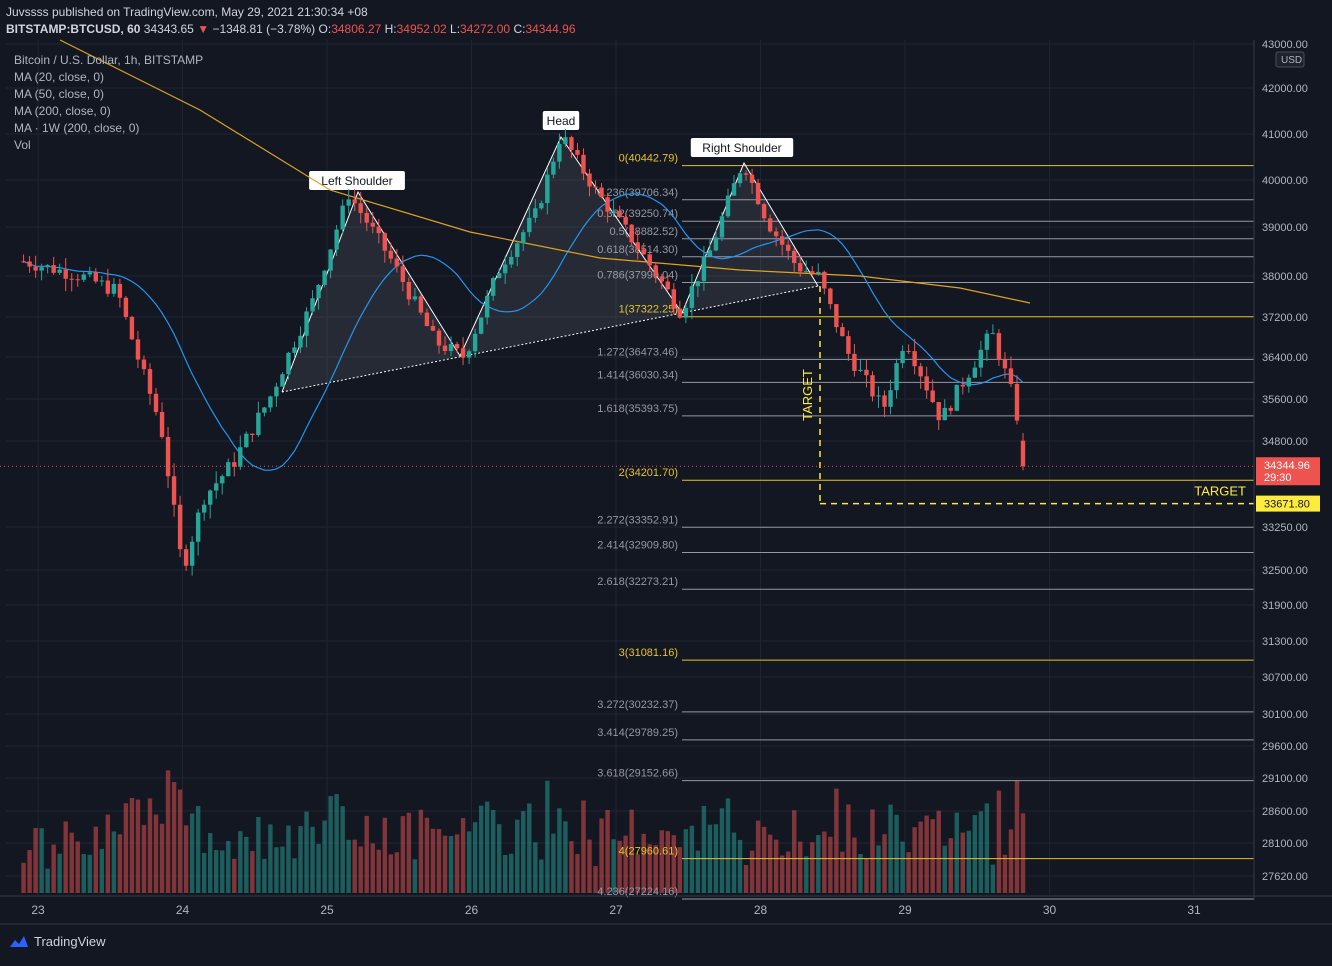 The width and height of the screenshot is (1332, 966). What do you see at coordinates (62, 111) in the screenshot?
I see `legend-ma200: MA (200, close, 0)` at bounding box center [62, 111].